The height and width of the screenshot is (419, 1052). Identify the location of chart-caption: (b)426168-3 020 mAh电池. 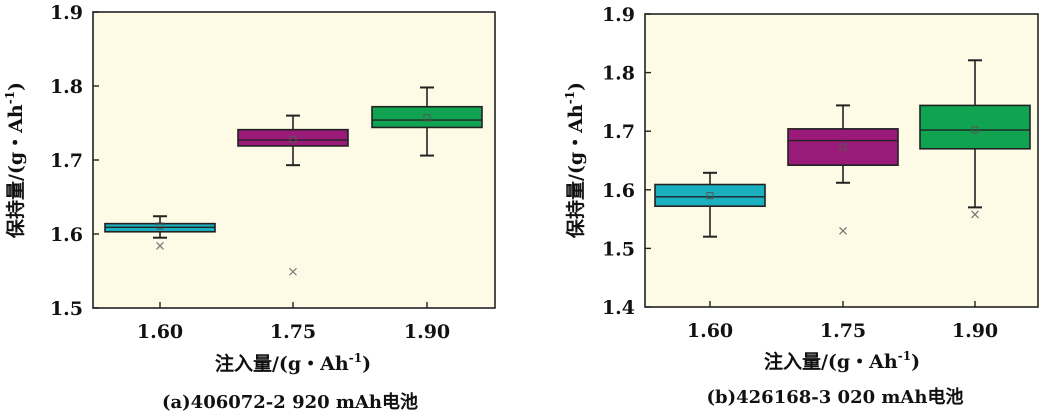
(835, 397).